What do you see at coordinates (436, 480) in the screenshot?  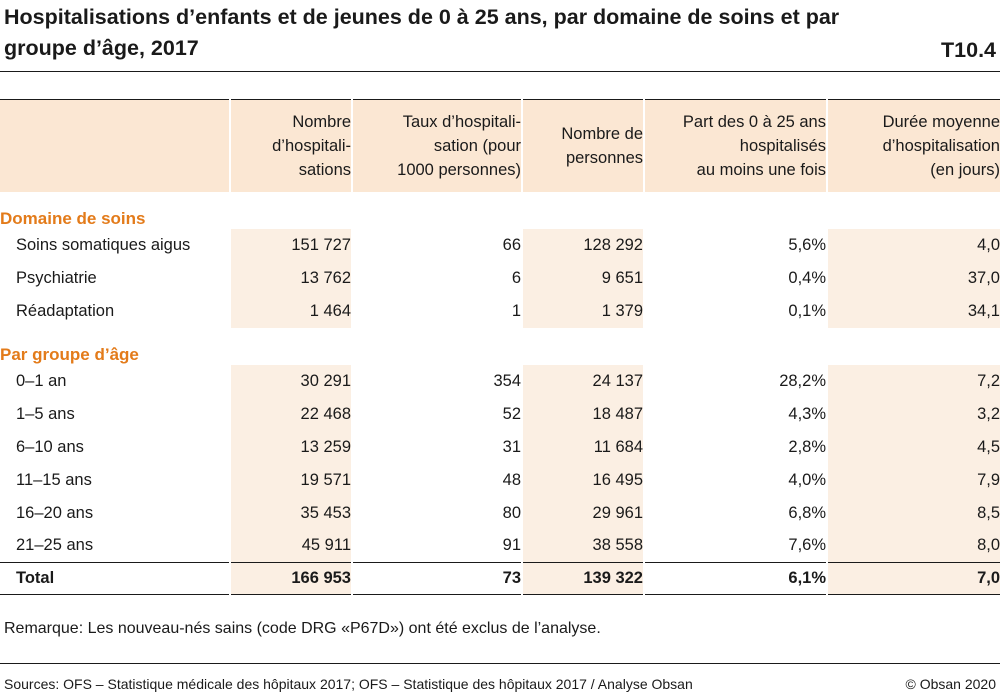 I see `table-cell: 48` at bounding box center [436, 480].